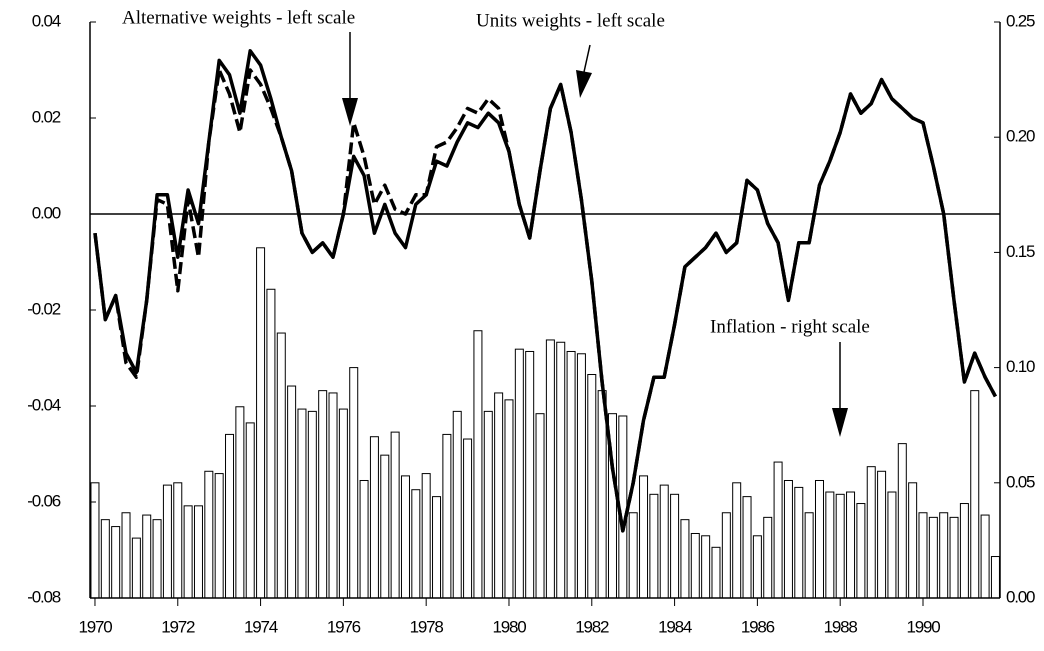  What do you see at coordinates (1020, 481) in the screenshot?
I see `y2-tick-label: 0.05` at bounding box center [1020, 481].